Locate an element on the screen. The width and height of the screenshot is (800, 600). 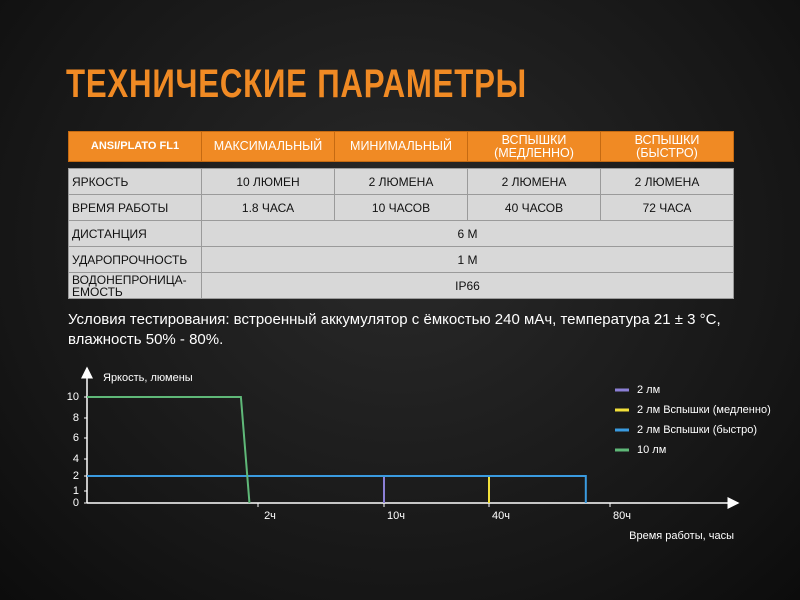
title: ТЕХНИЧЕСКИЕ ПАРАМЕТРЫ is located at coordinates (297, 84).